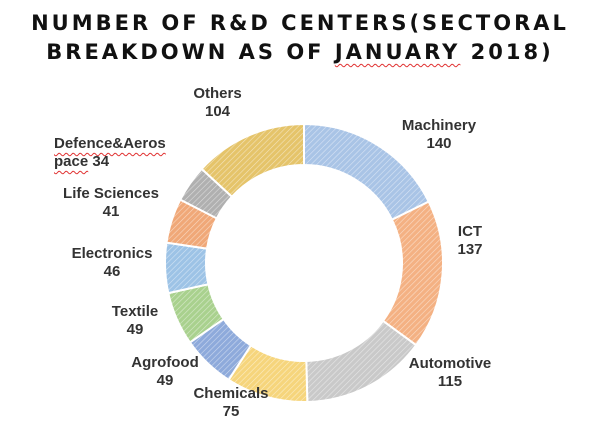 The height and width of the screenshot is (425, 600). I want to click on label-others-value: 104, so click(217, 111).